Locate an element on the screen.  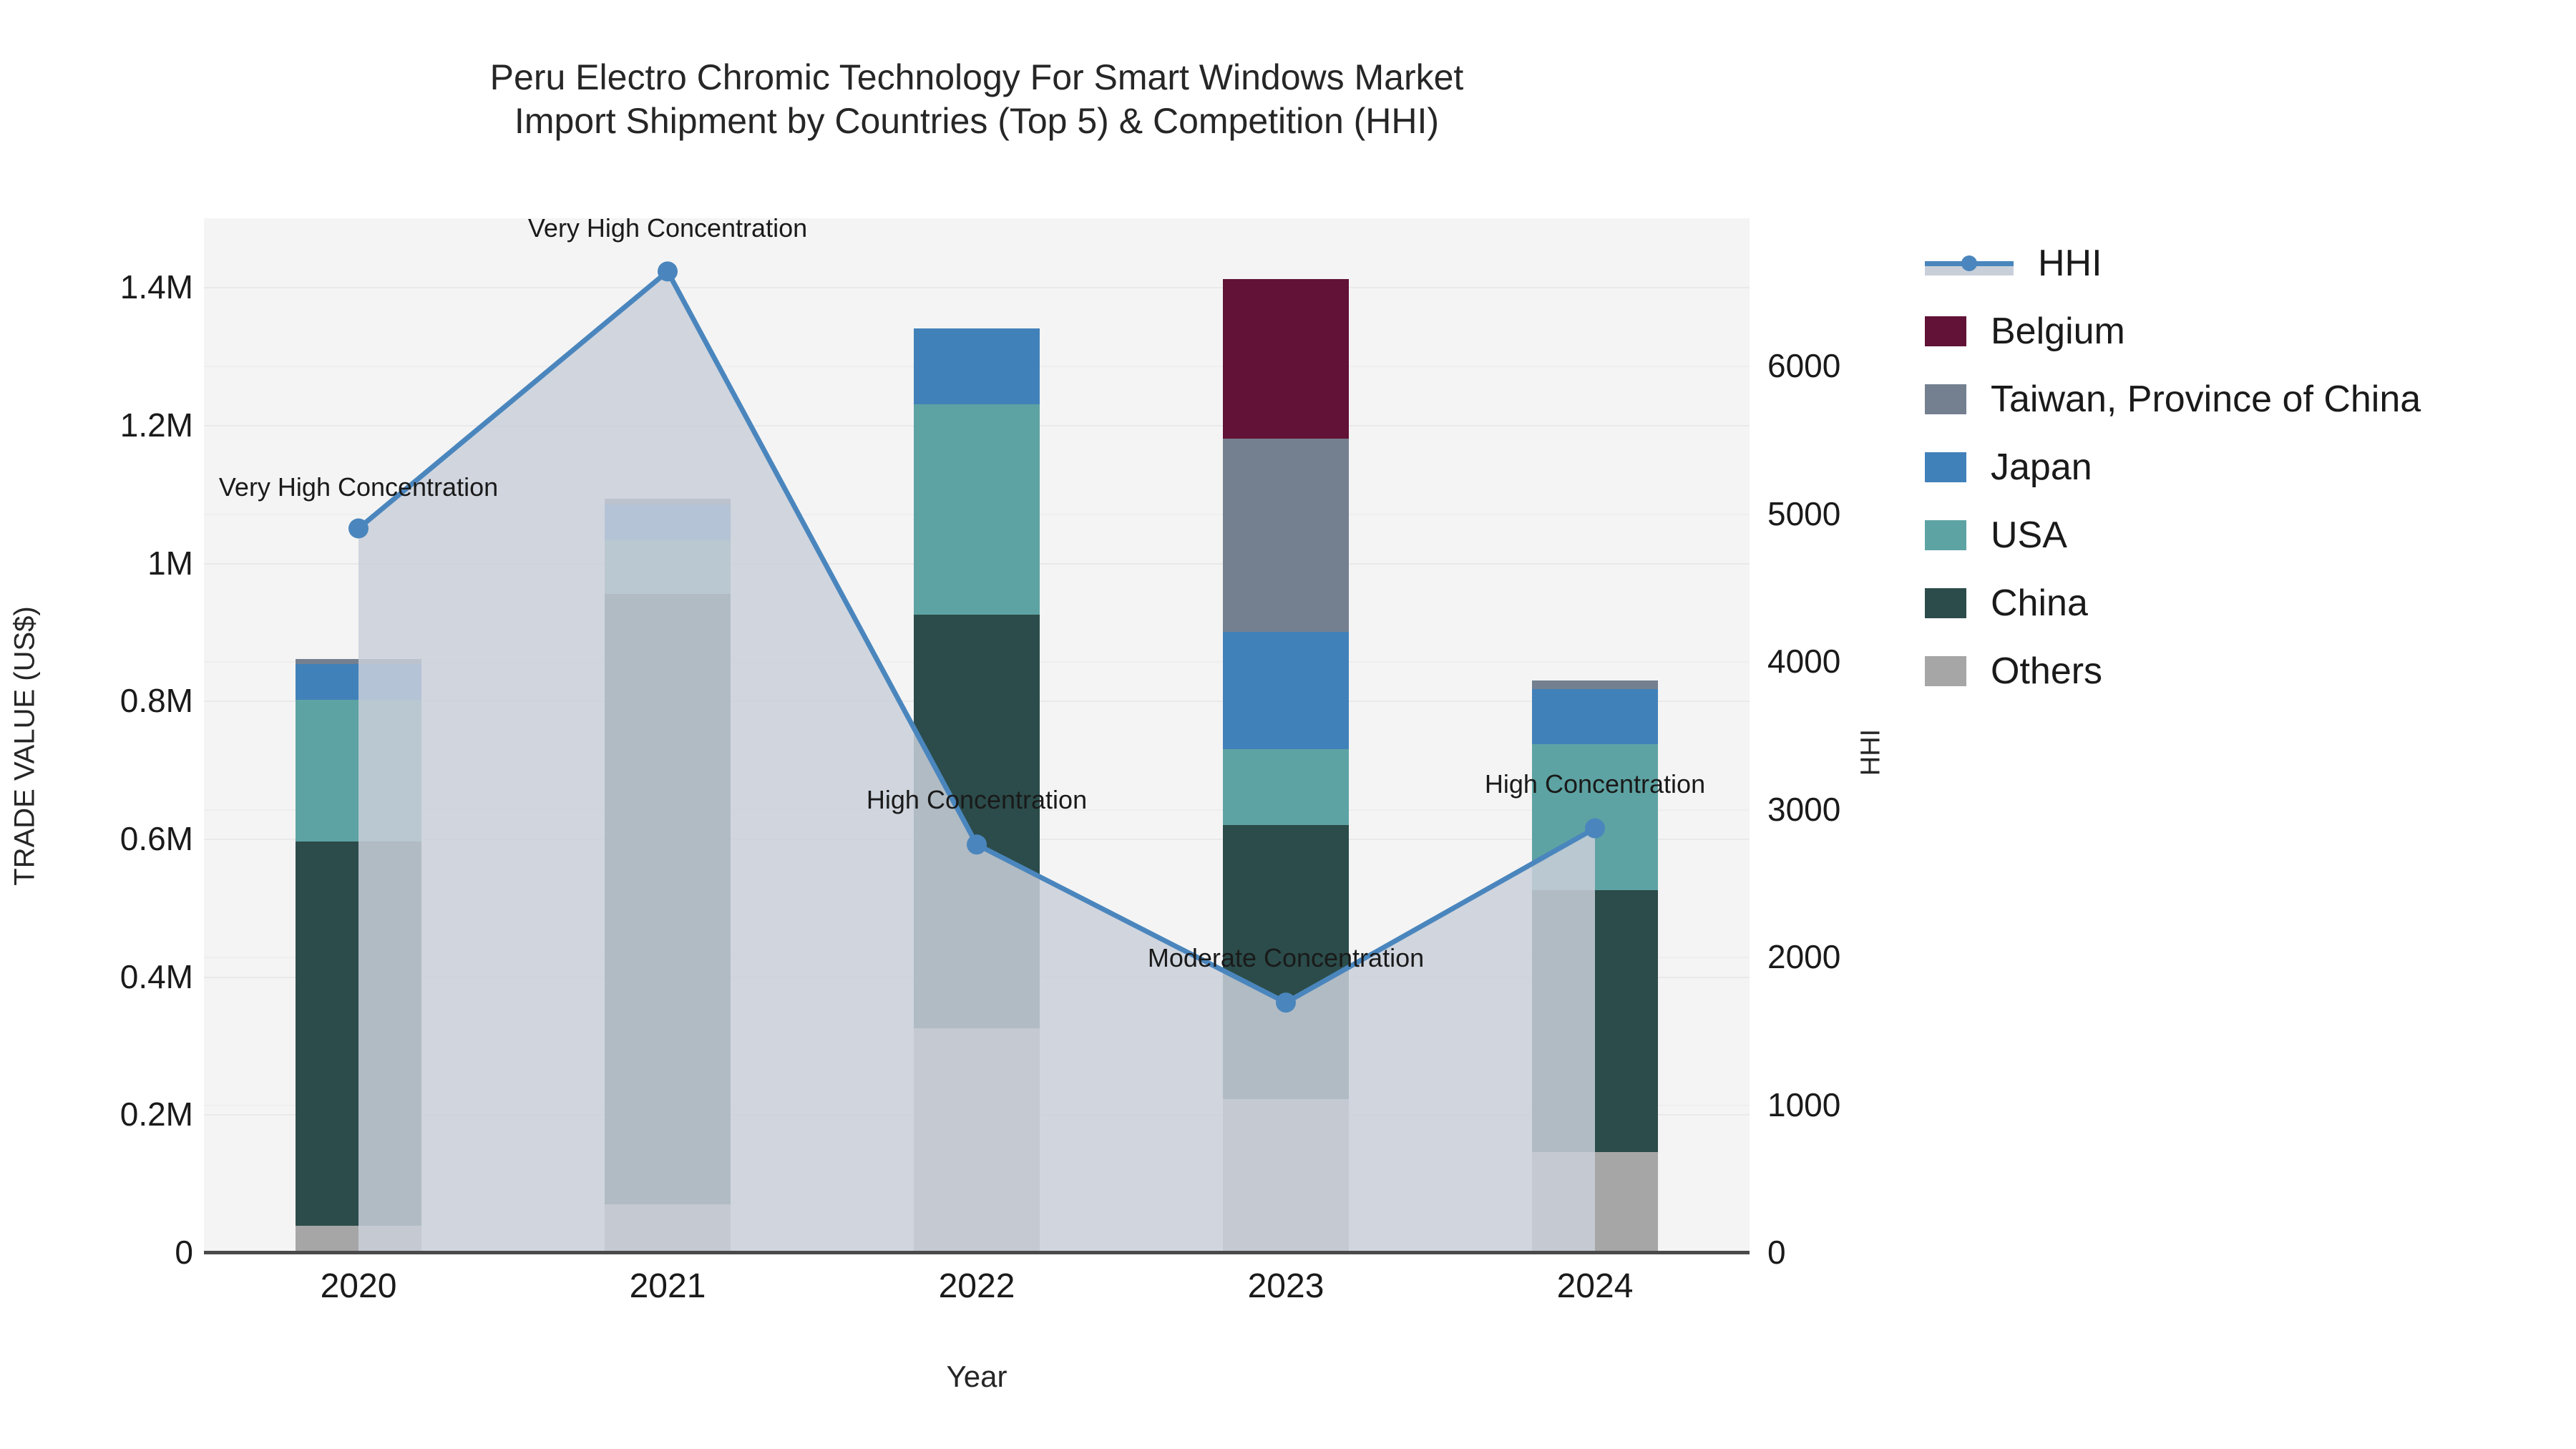
legend-item: Taiwan, Province of China is located at coordinates (2240, 399).